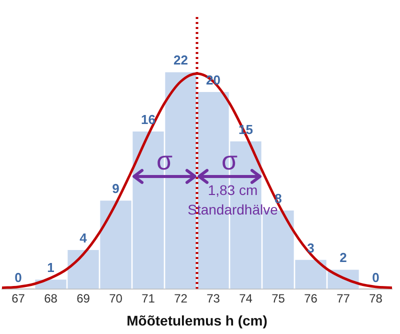 The image size is (400, 334). Describe the element at coordinates (233, 210) in the screenshot. I see `annotation: Standardhälve` at that location.